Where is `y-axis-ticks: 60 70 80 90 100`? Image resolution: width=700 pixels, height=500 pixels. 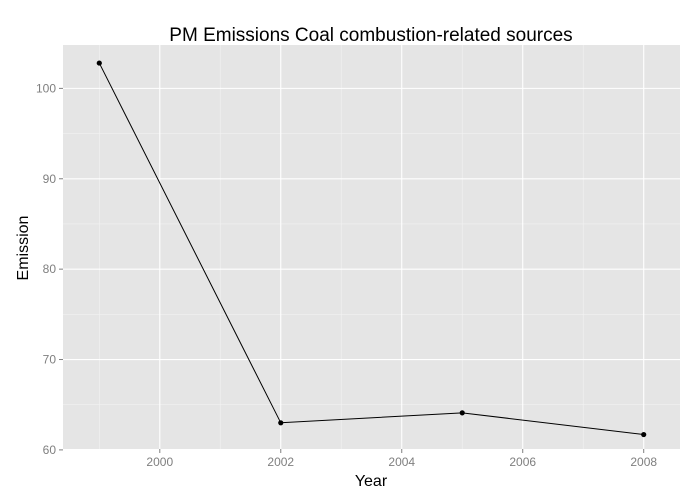
y-axis-ticks: 60 70 80 90 100 is located at coordinates (49, 269).